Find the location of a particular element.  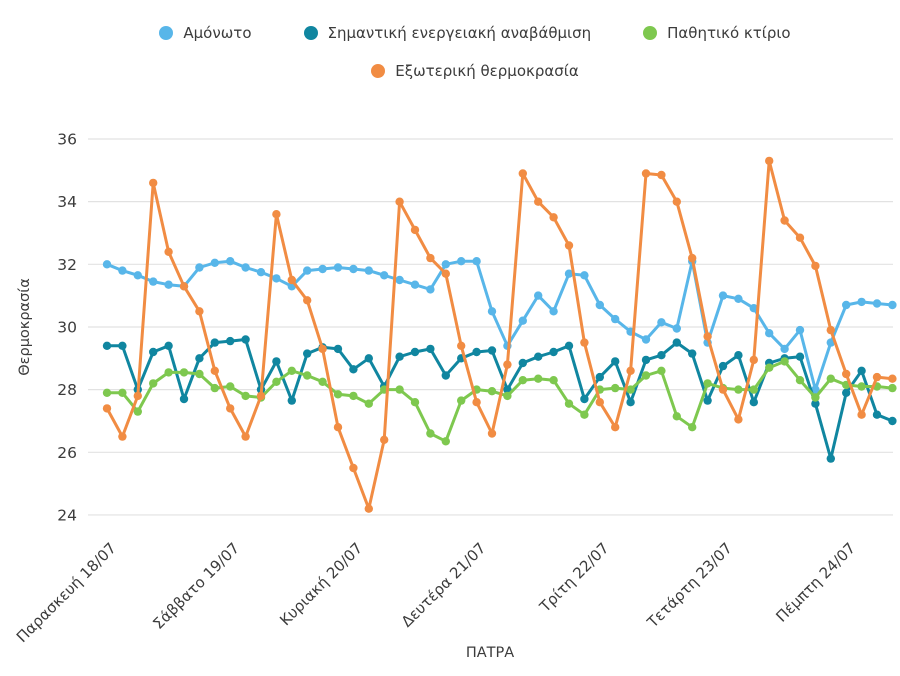

legend-item-exterior-temperature: Εξωτερική θερμοκρασία is located at coordinates (475, 71).